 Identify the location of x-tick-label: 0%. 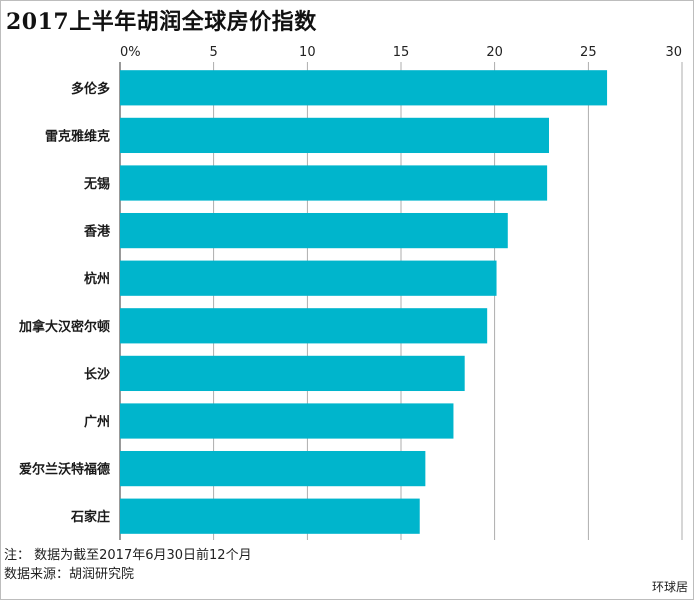
(130, 52).